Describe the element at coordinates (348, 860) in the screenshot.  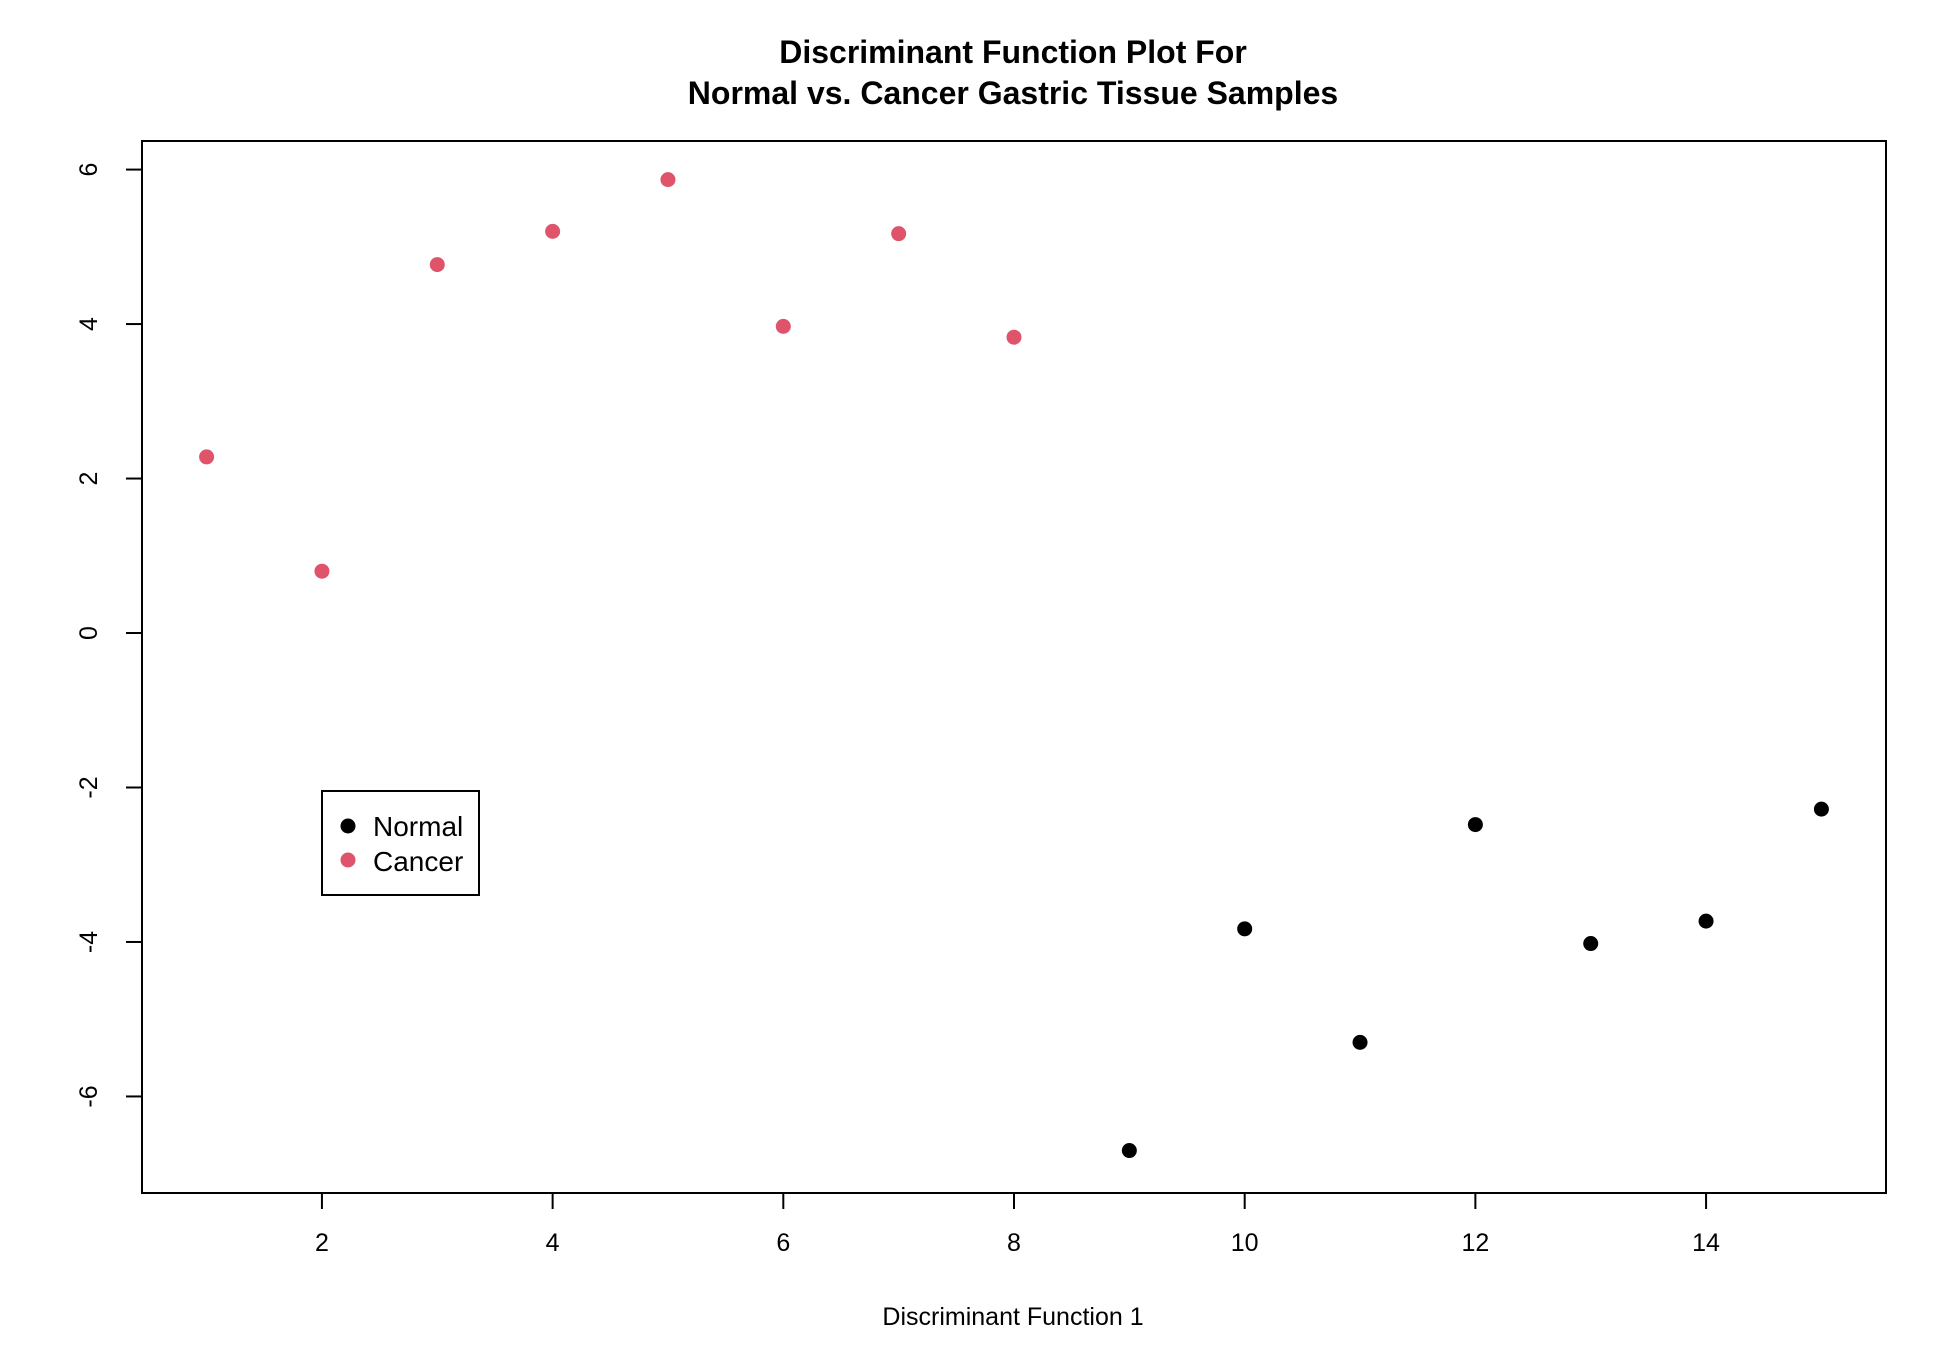
I see `legend-marker-cancer` at that location.